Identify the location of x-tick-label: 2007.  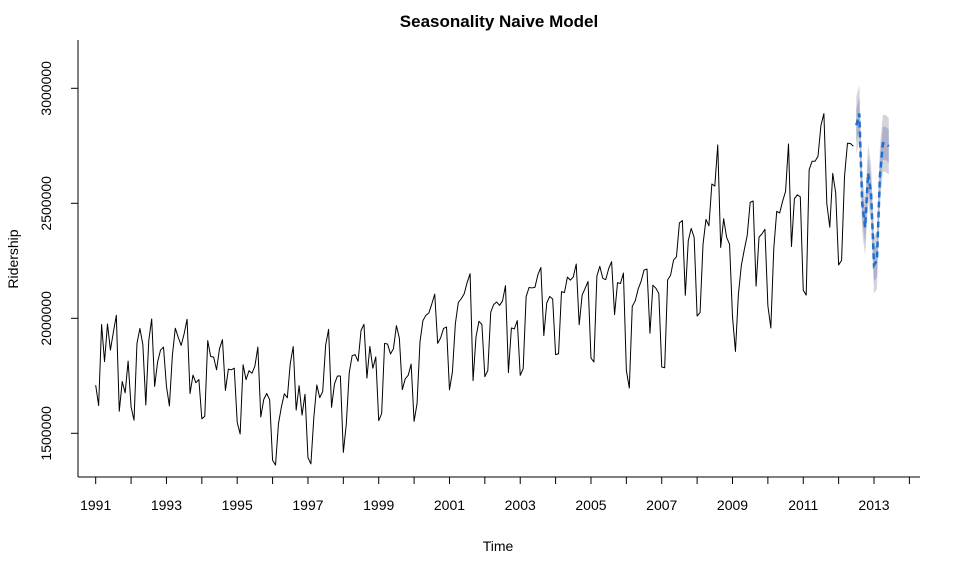
(661, 505).